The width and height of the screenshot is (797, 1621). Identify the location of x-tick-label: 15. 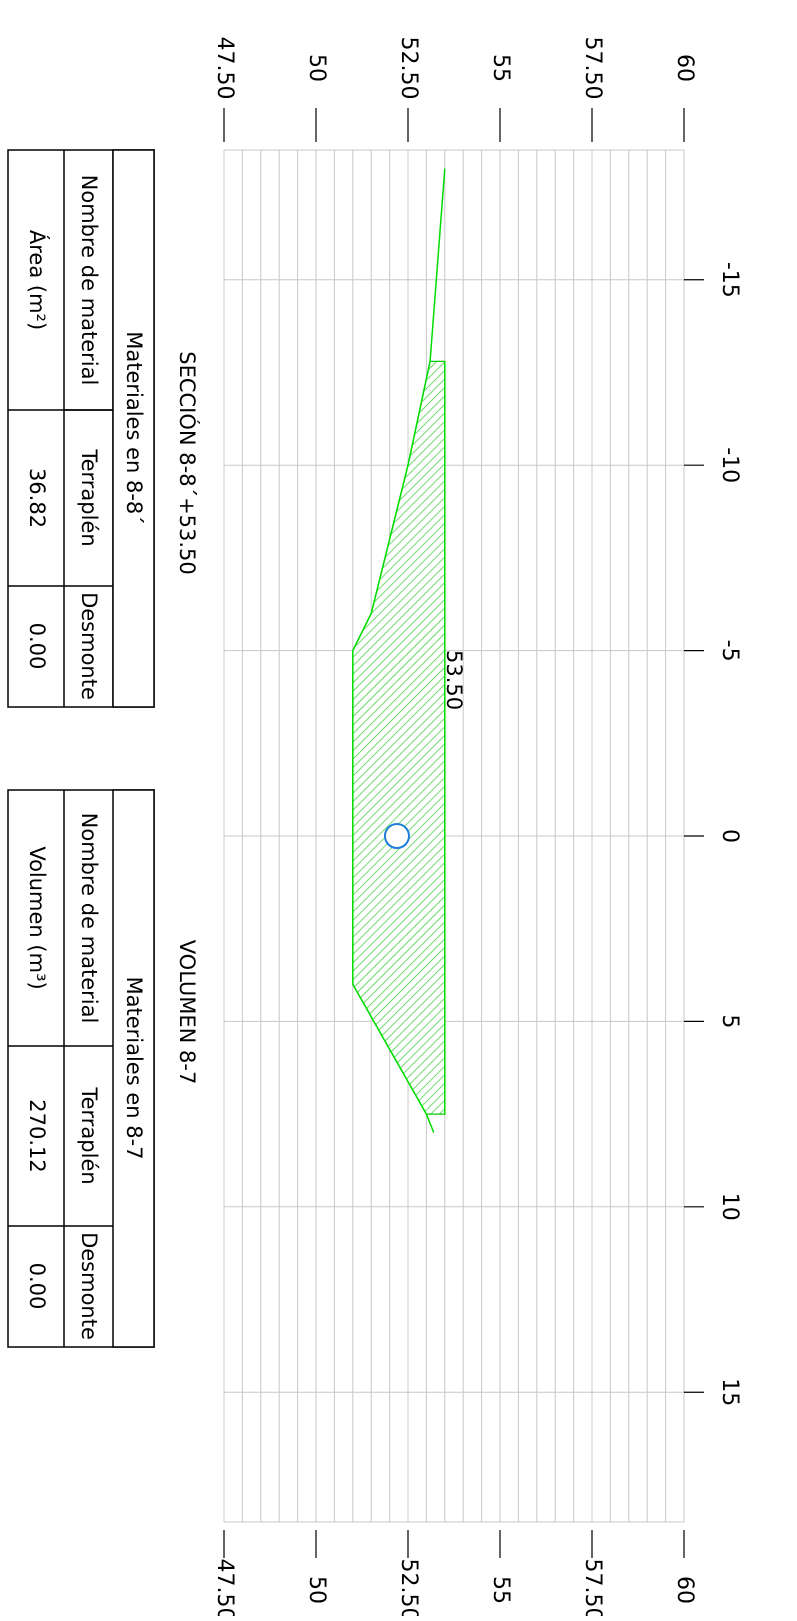
(729, 1392).